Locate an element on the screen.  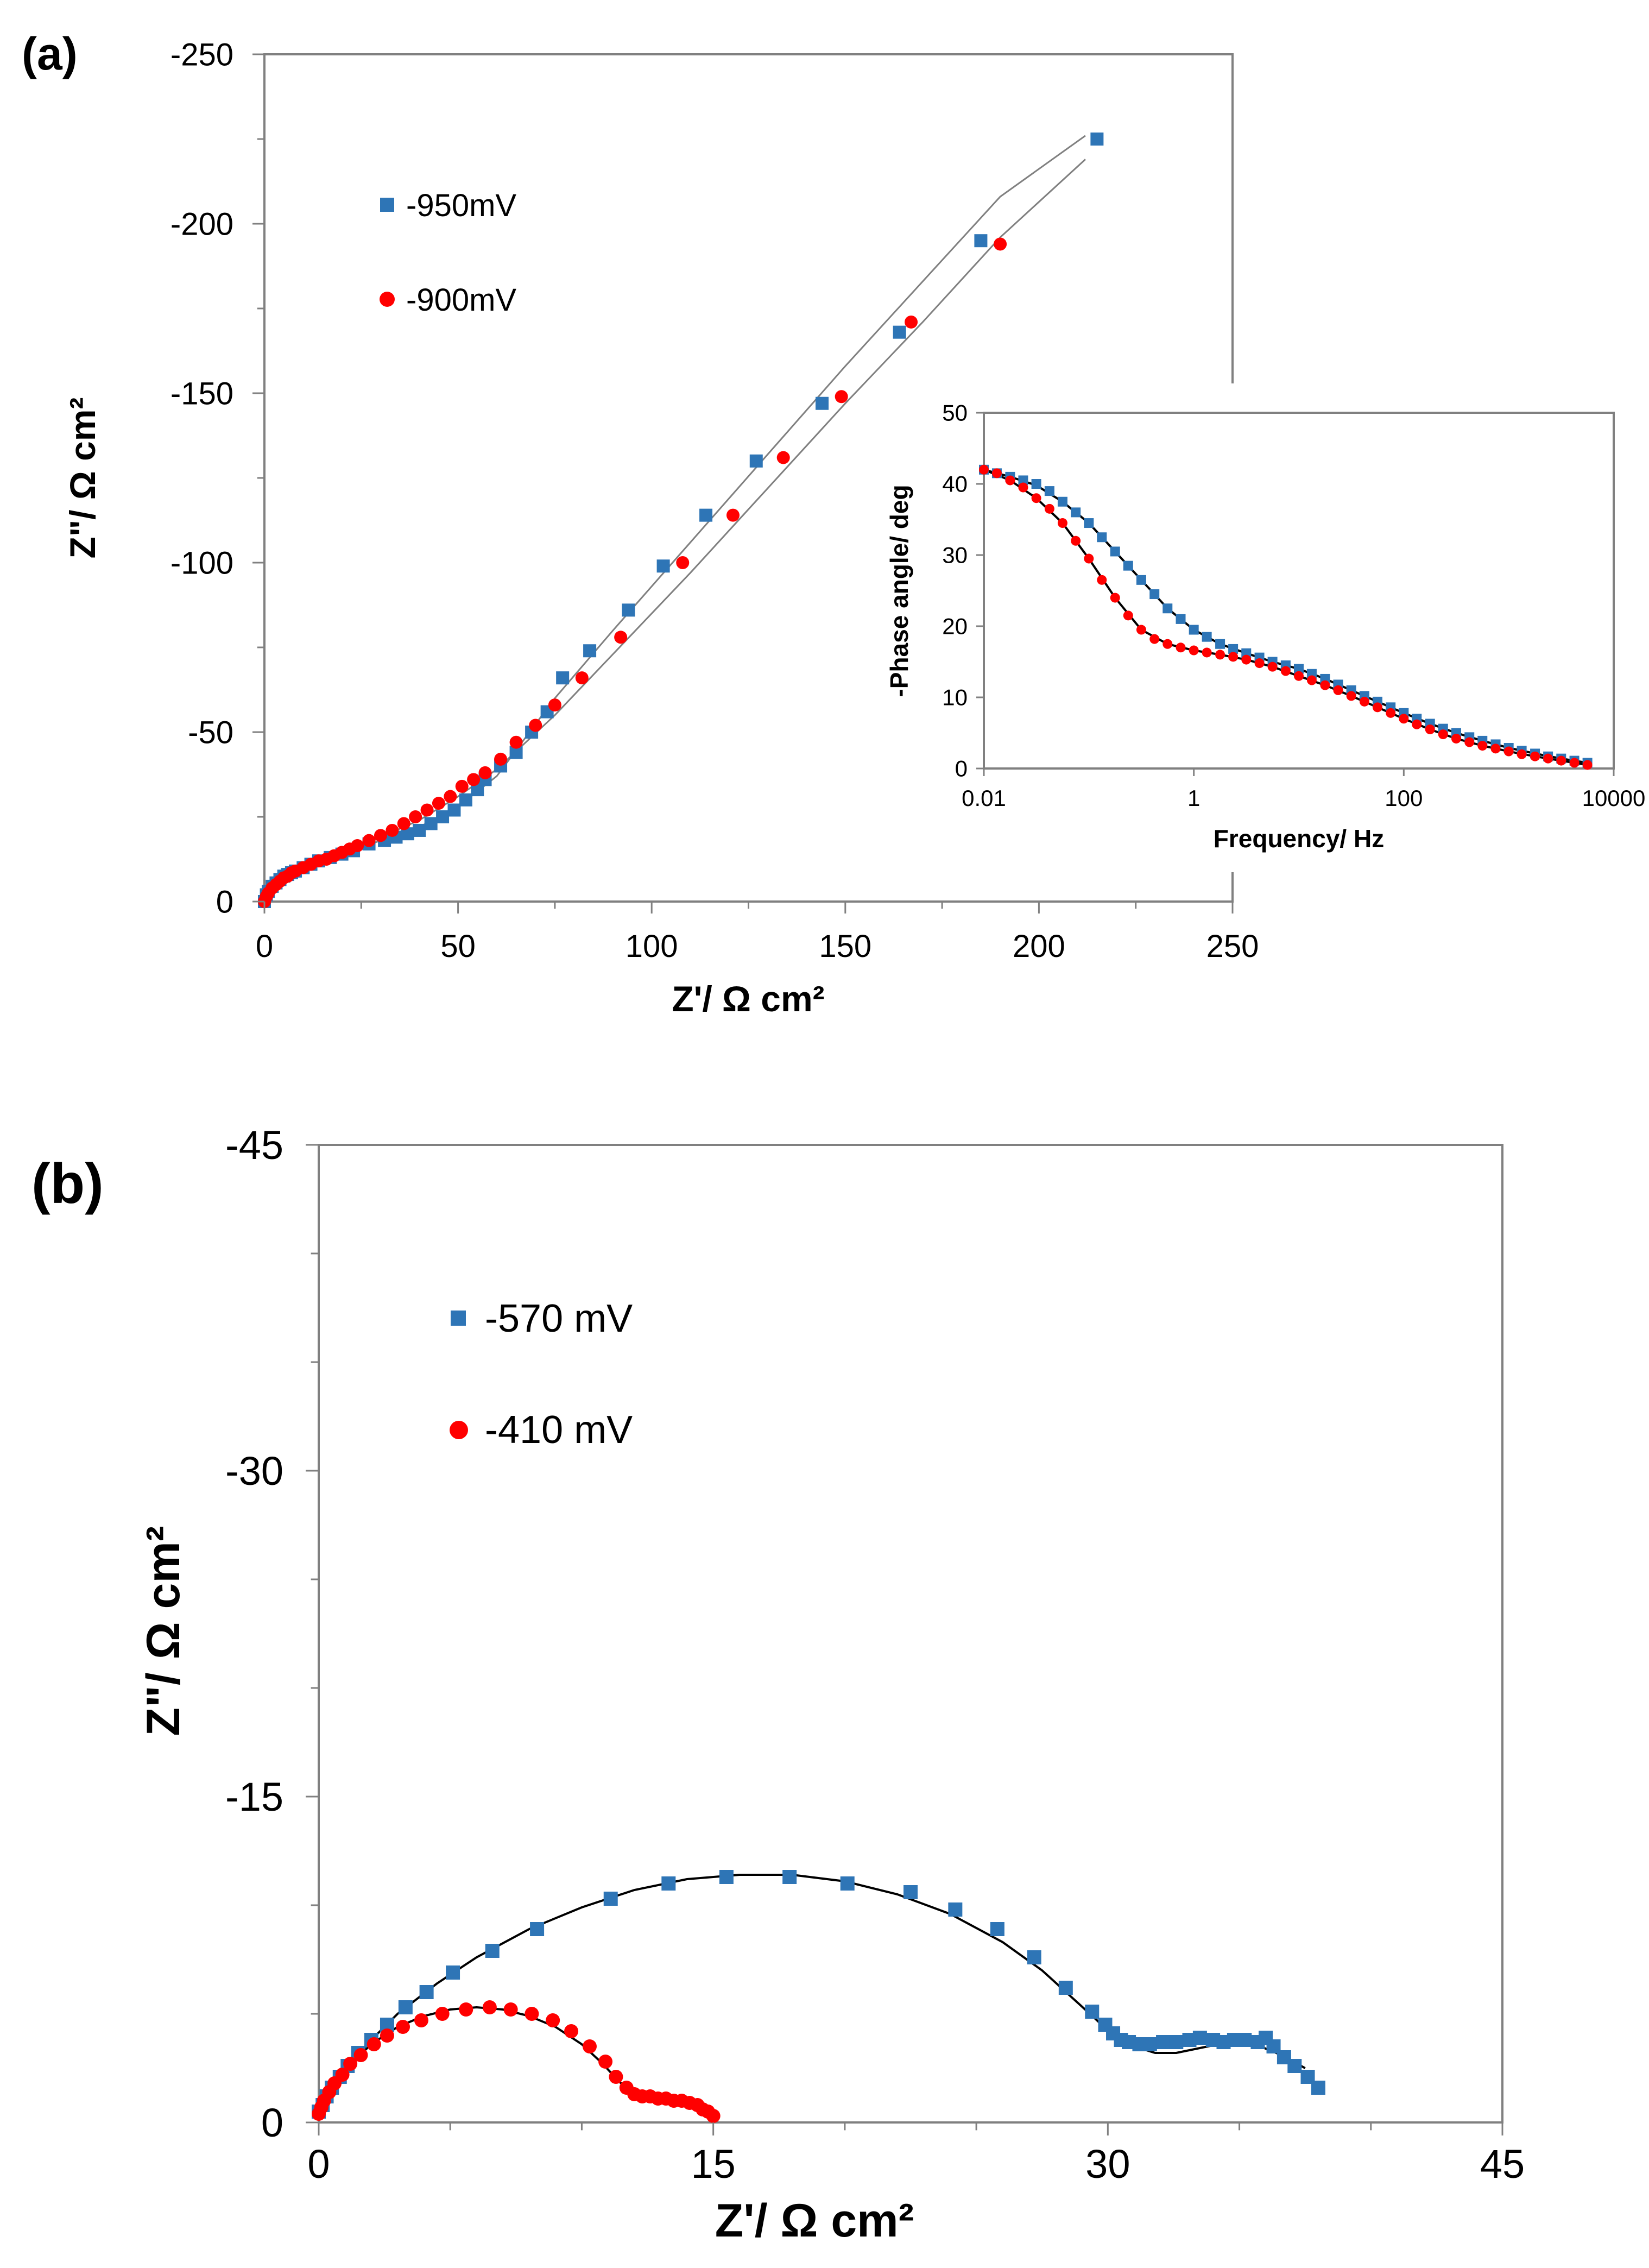
x-tick-label: 1 is located at coordinates (1193, 798).